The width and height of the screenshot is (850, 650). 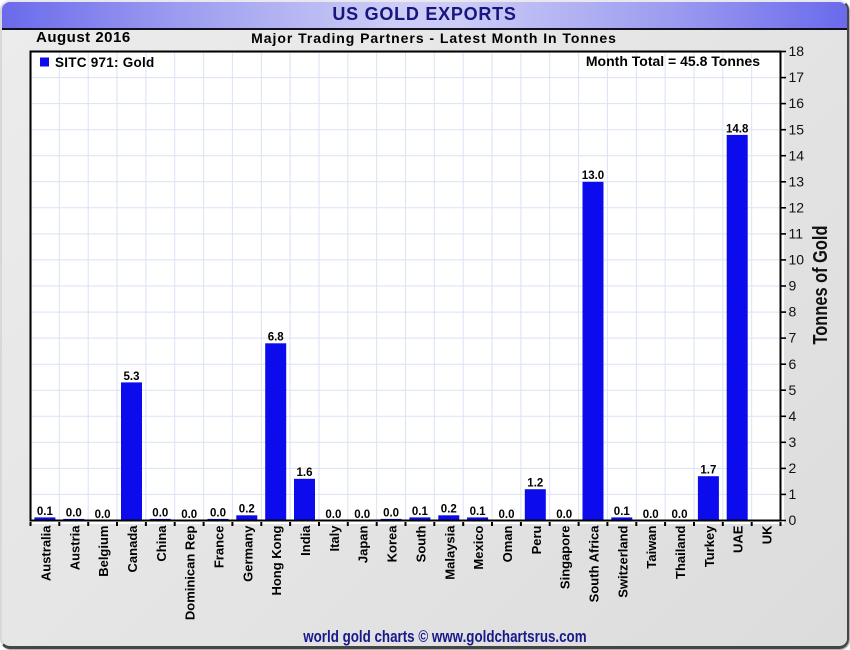 What do you see at coordinates (797, 51) in the screenshot?
I see `svg-text: 18` at bounding box center [797, 51].